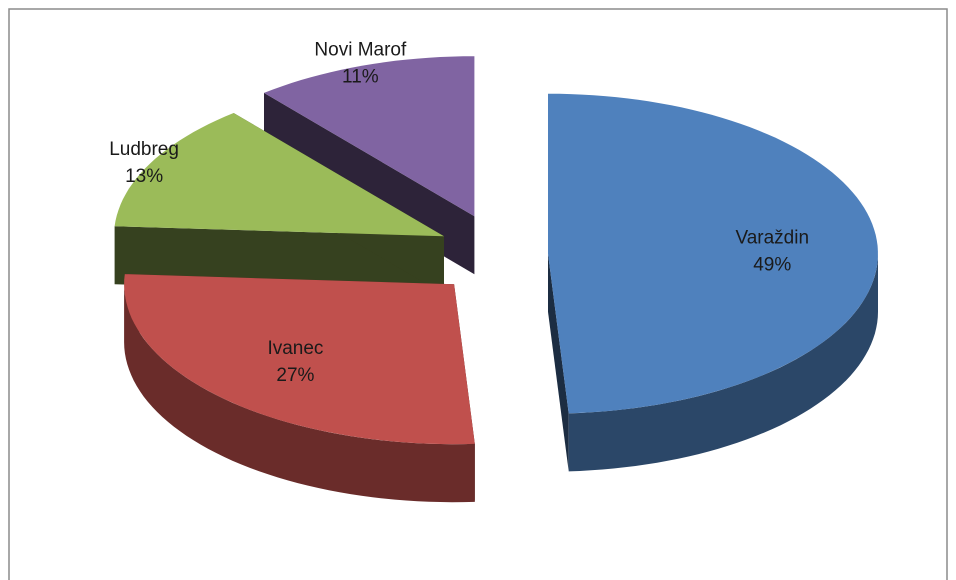  I want to click on slice-label: Varaždin, so click(772, 237).